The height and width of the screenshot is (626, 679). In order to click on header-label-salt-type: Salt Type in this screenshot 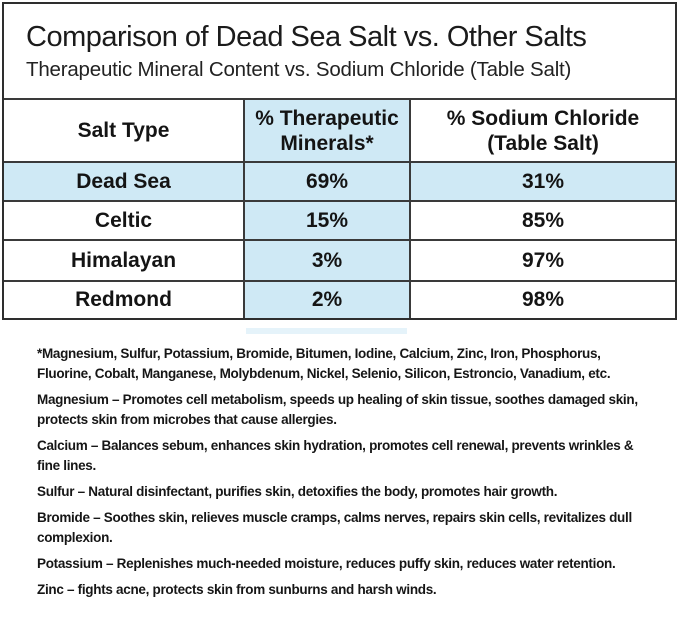, I will do `click(123, 130)`.